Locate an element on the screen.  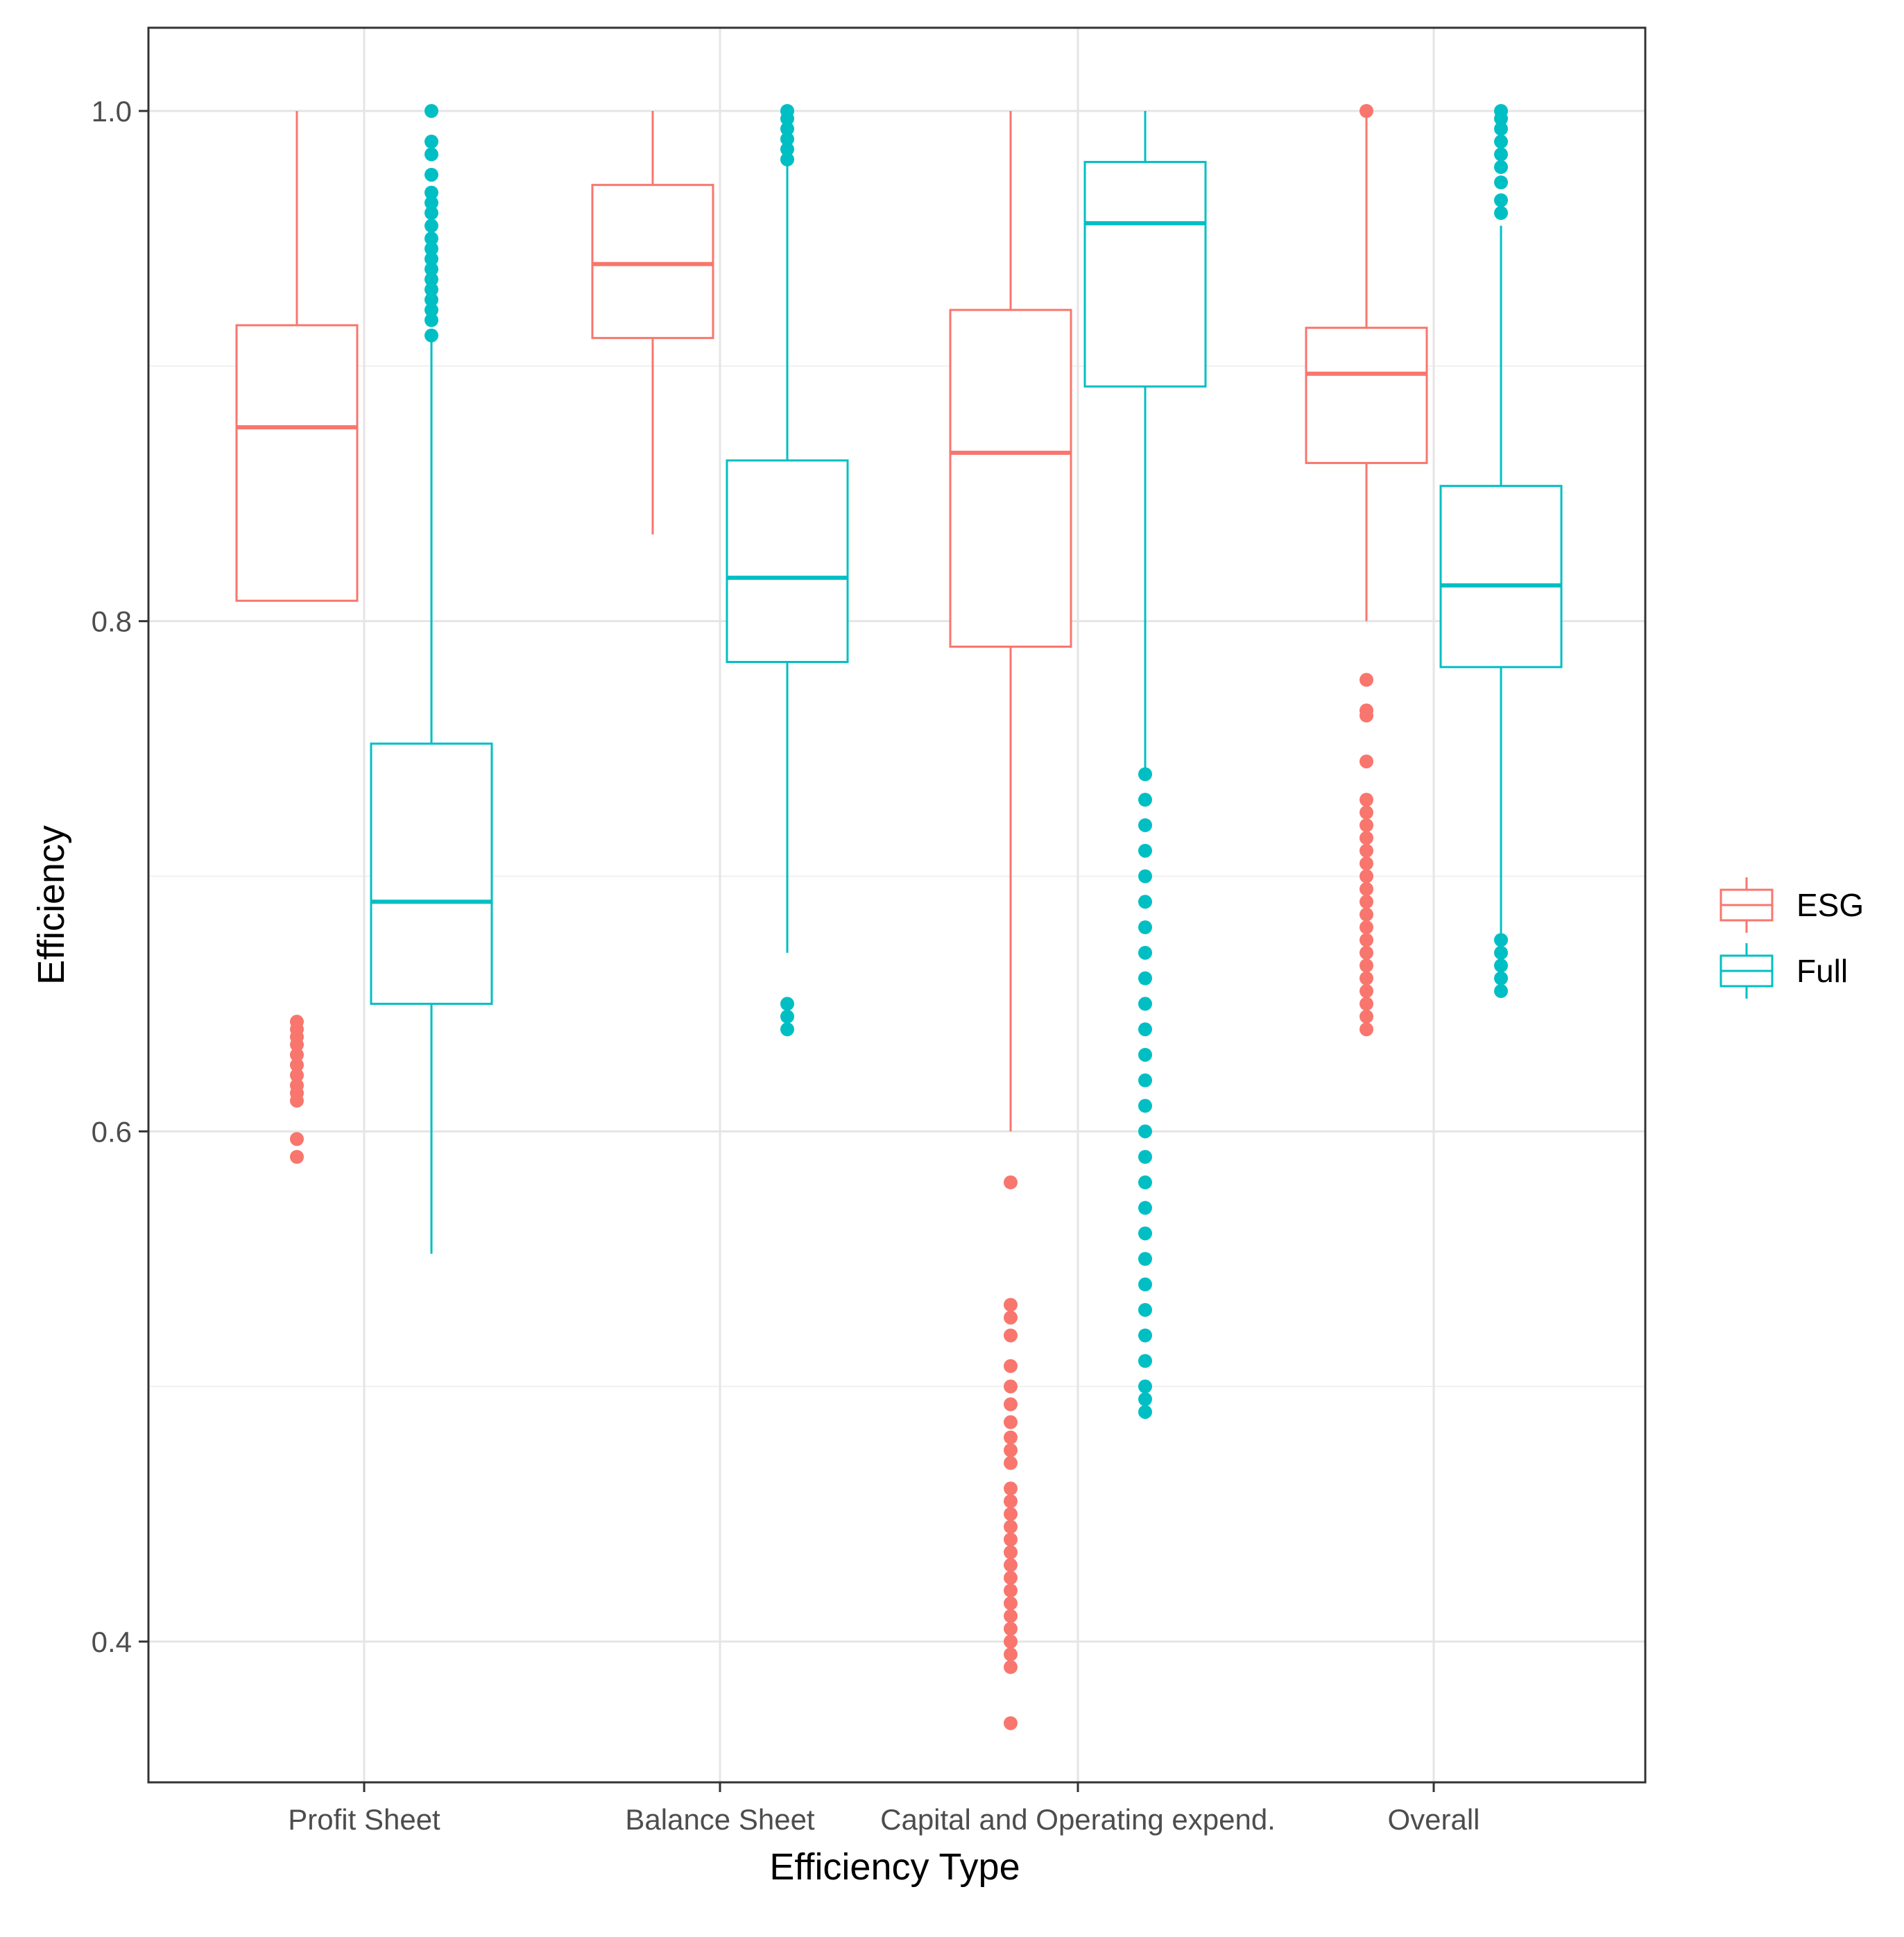
x-tick-label: Balance Sheet is located at coordinates (720, 1819).